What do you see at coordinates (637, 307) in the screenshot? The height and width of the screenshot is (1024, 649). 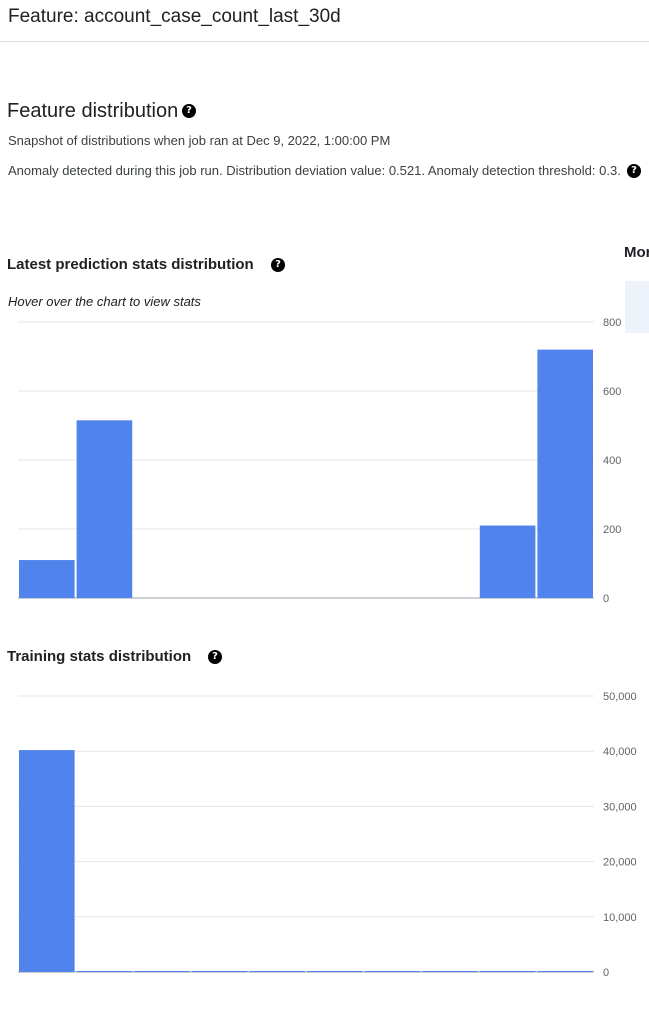 I see `side-panel` at bounding box center [637, 307].